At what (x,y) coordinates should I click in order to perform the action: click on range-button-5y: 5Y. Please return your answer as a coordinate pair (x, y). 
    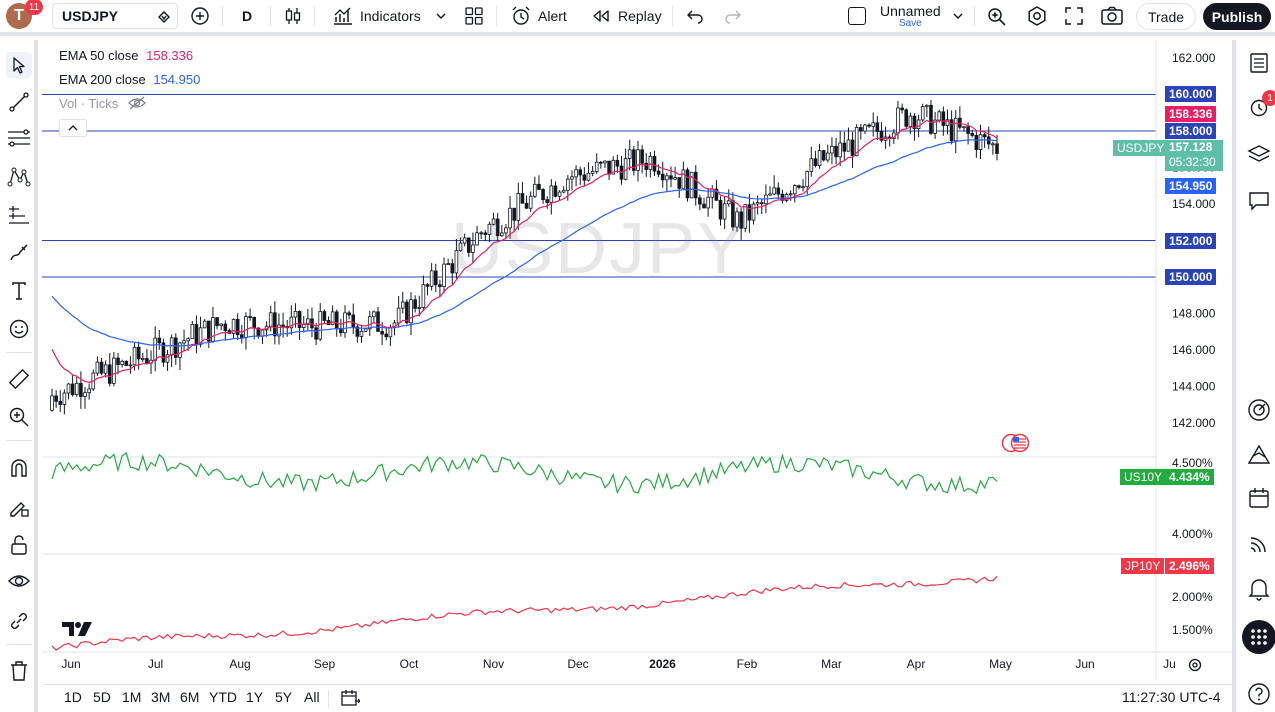
    Looking at the image, I should click on (284, 697).